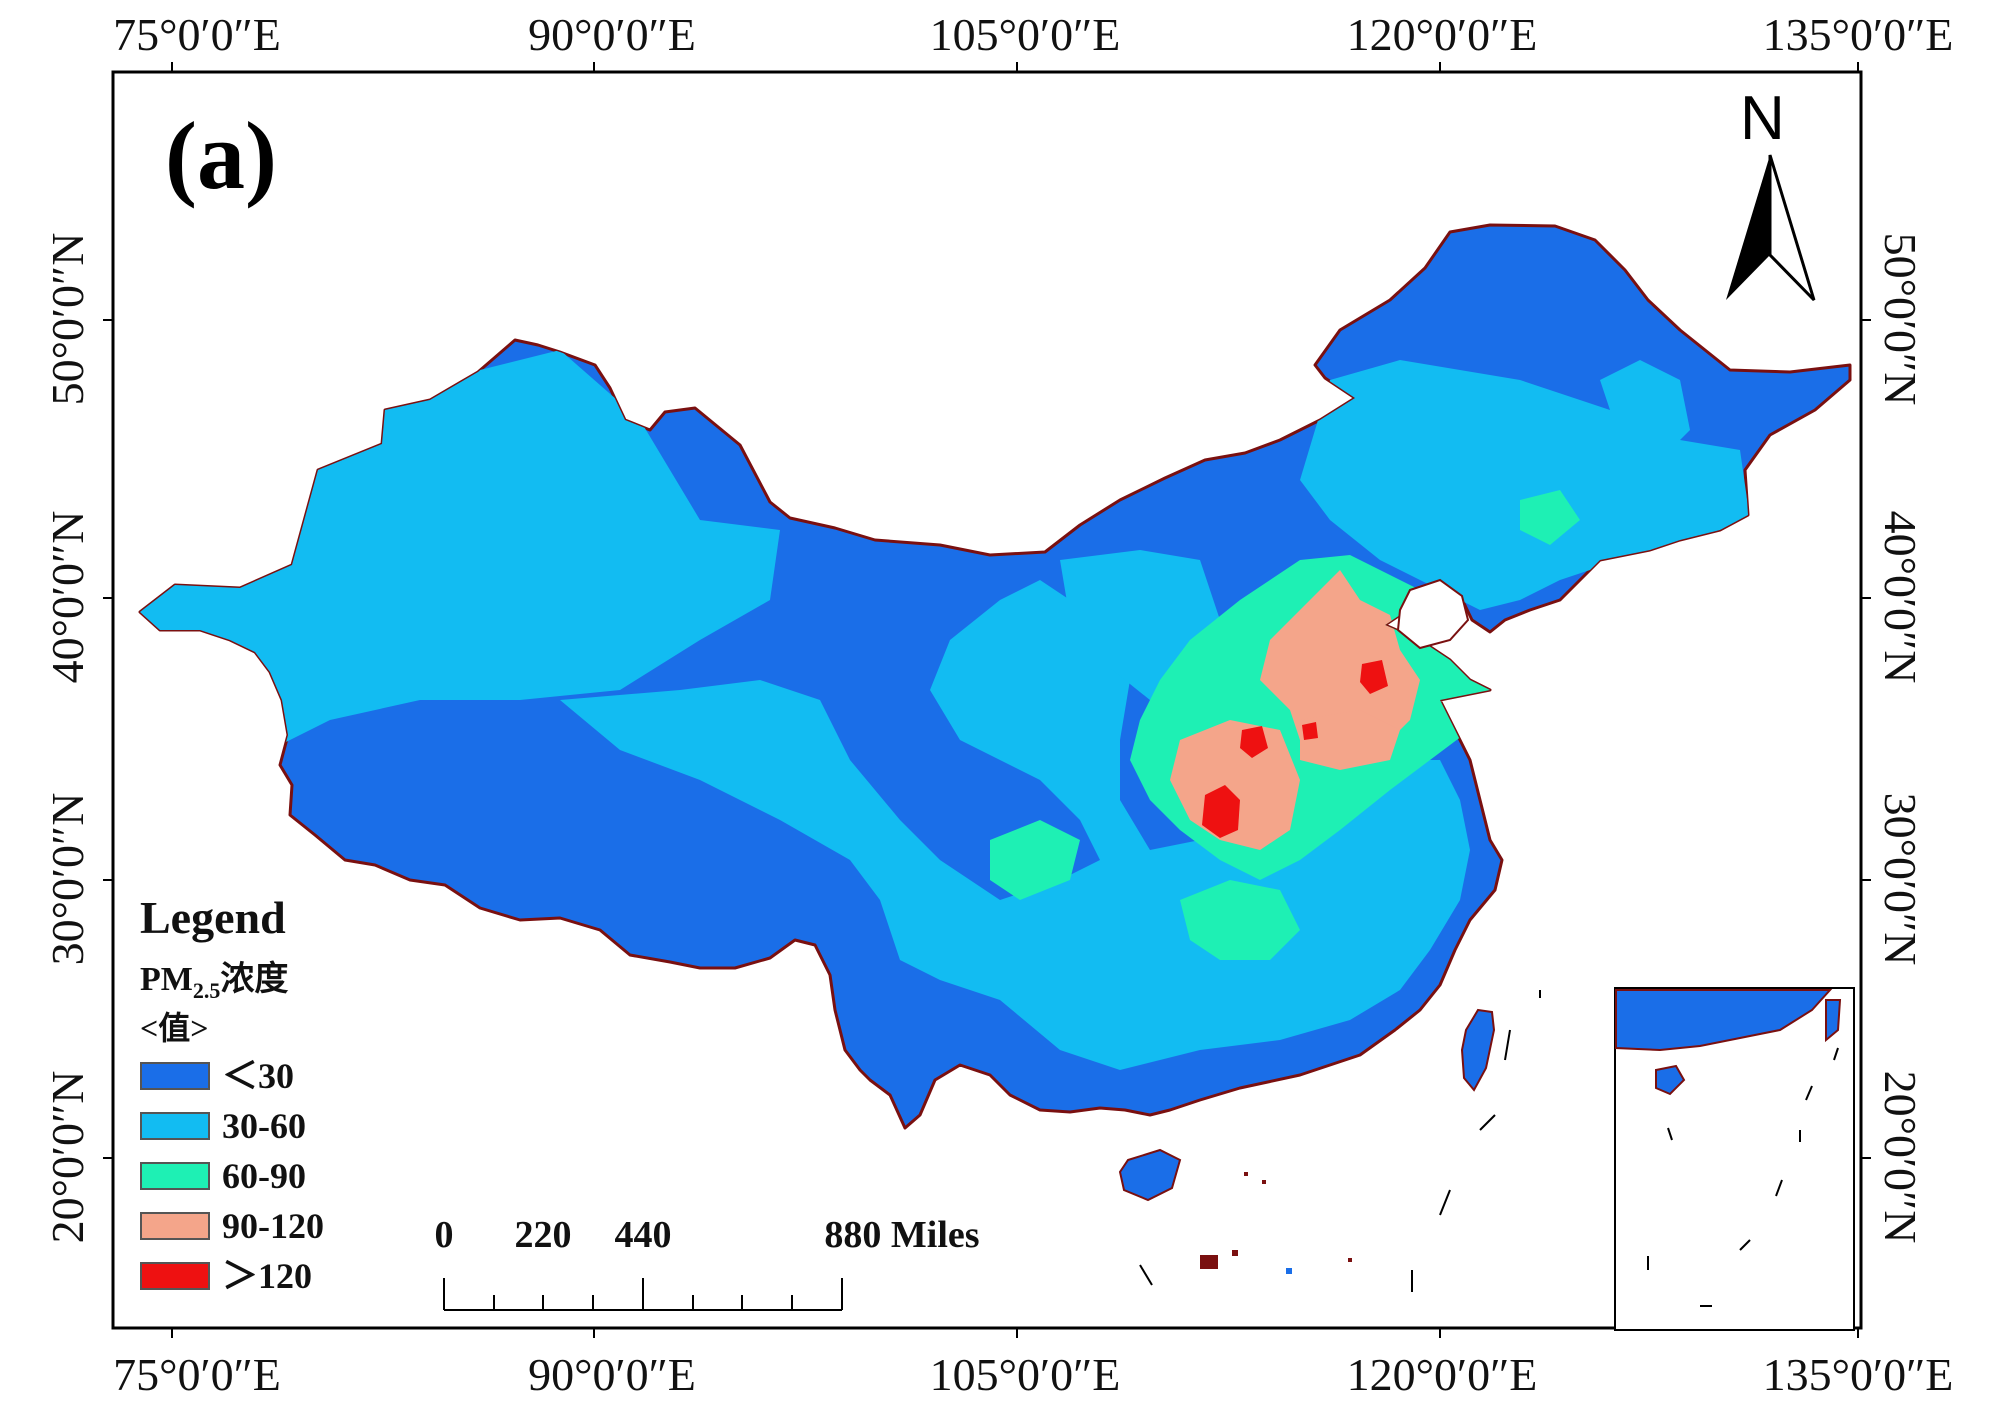  I want to click on zone-sichuan, so click(1035, 860).